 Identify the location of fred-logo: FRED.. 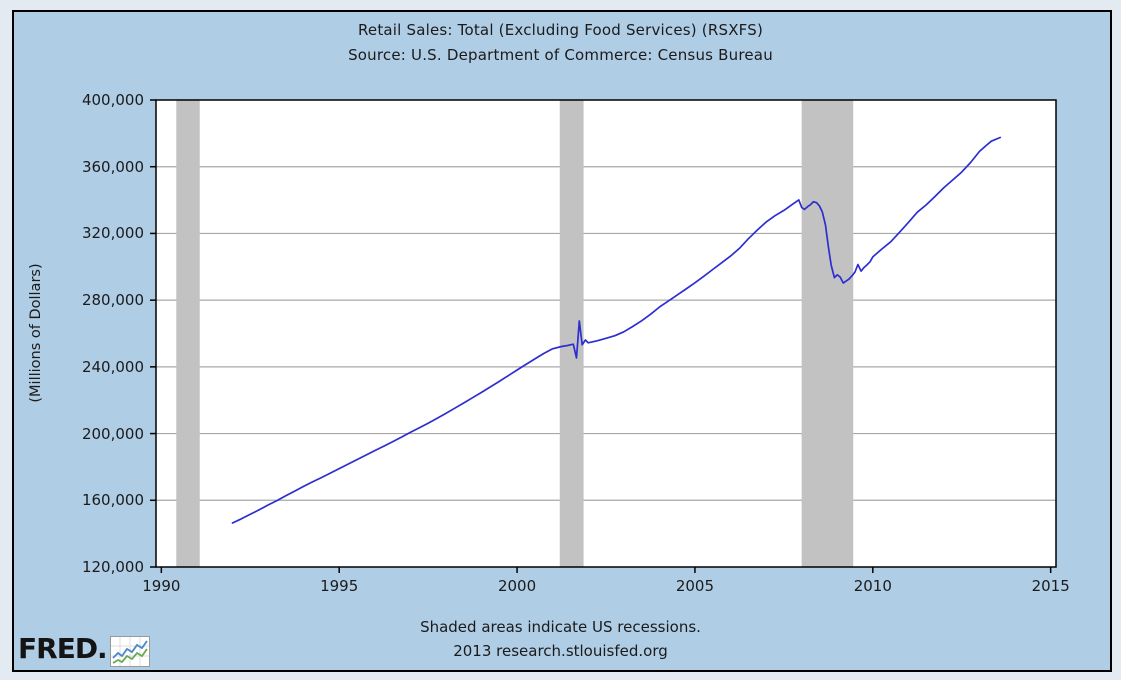
(84, 649).